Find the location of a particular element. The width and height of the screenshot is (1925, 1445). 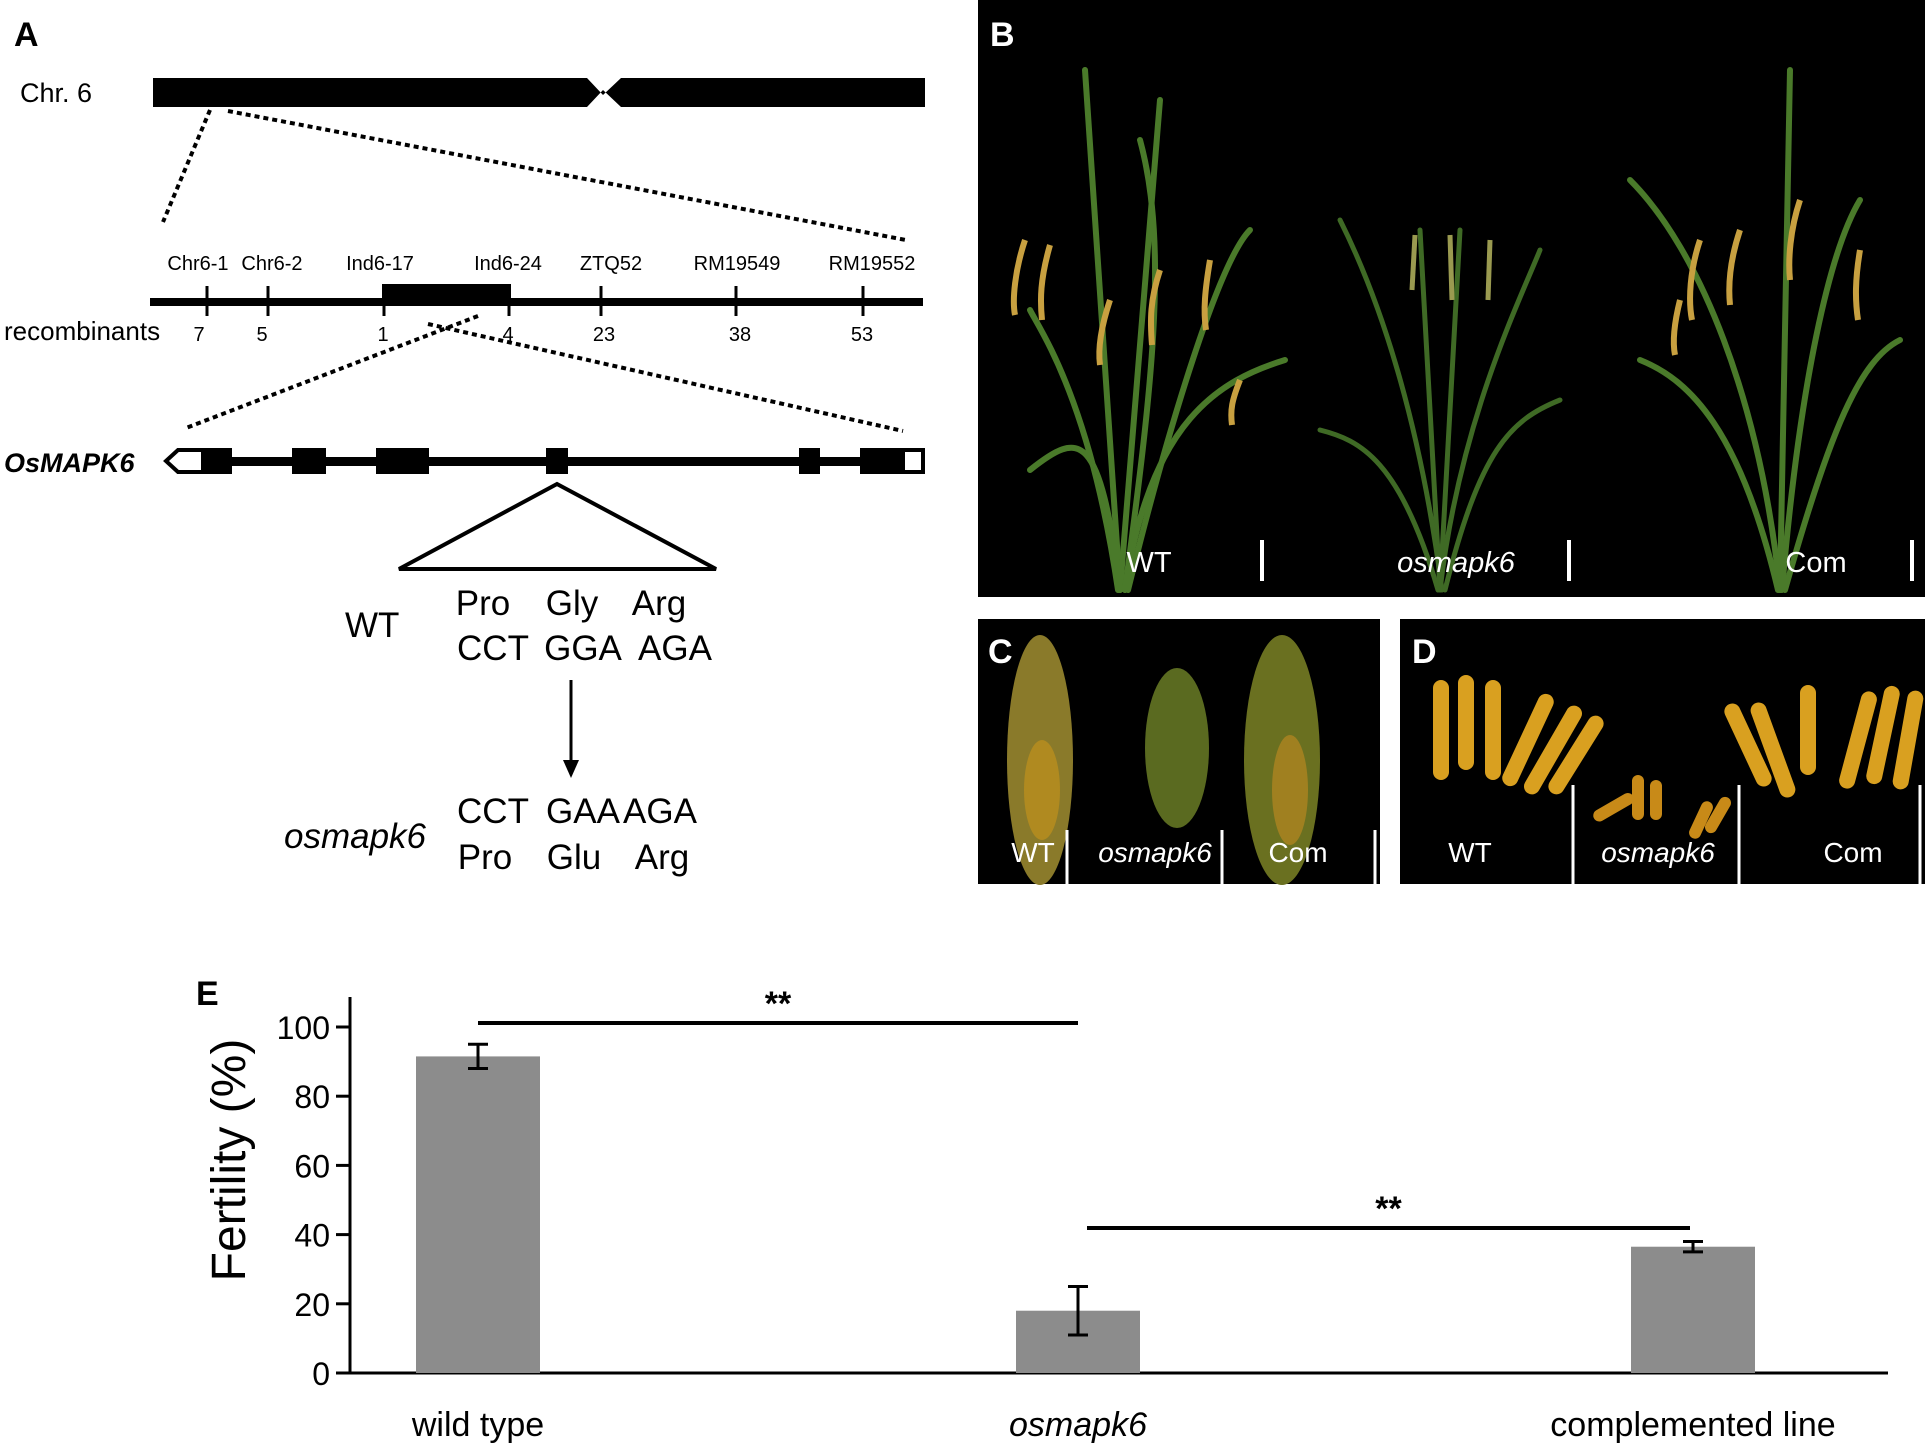

wt-anthers is located at coordinates (1518, 735).